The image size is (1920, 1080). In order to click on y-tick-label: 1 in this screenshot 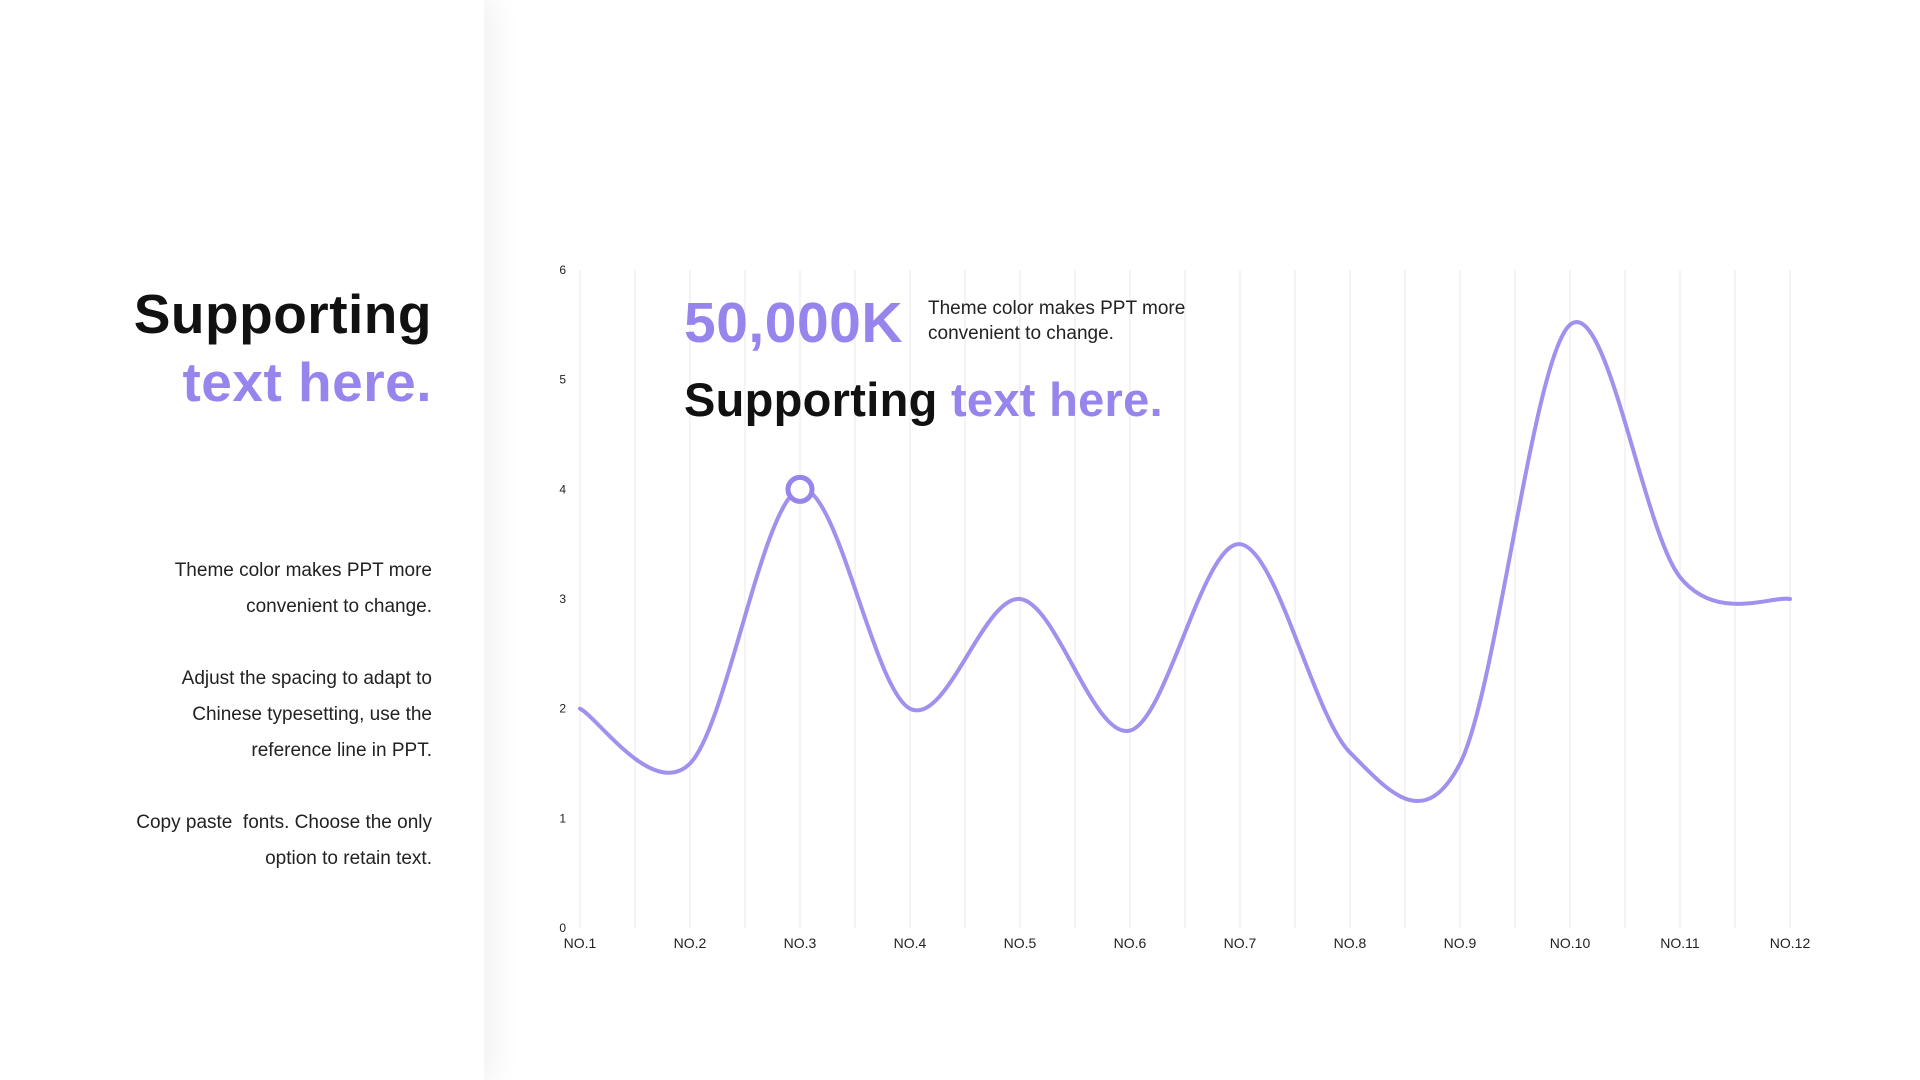, I will do `click(562, 818)`.